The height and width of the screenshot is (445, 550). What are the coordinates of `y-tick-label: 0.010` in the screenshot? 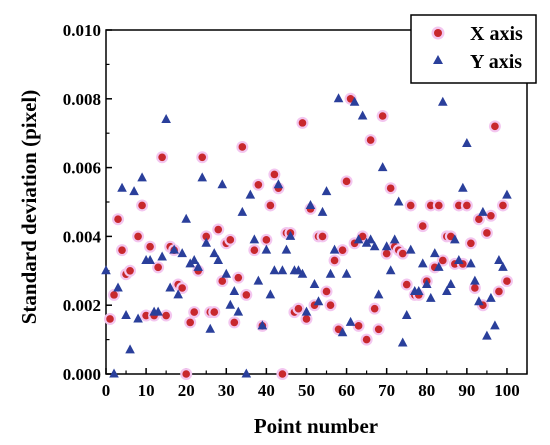 It's located at (82, 30).